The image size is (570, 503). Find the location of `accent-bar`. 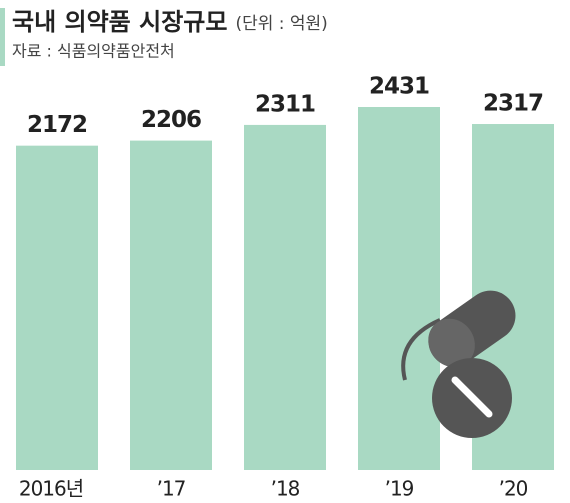

accent-bar is located at coordinates (2, 37).